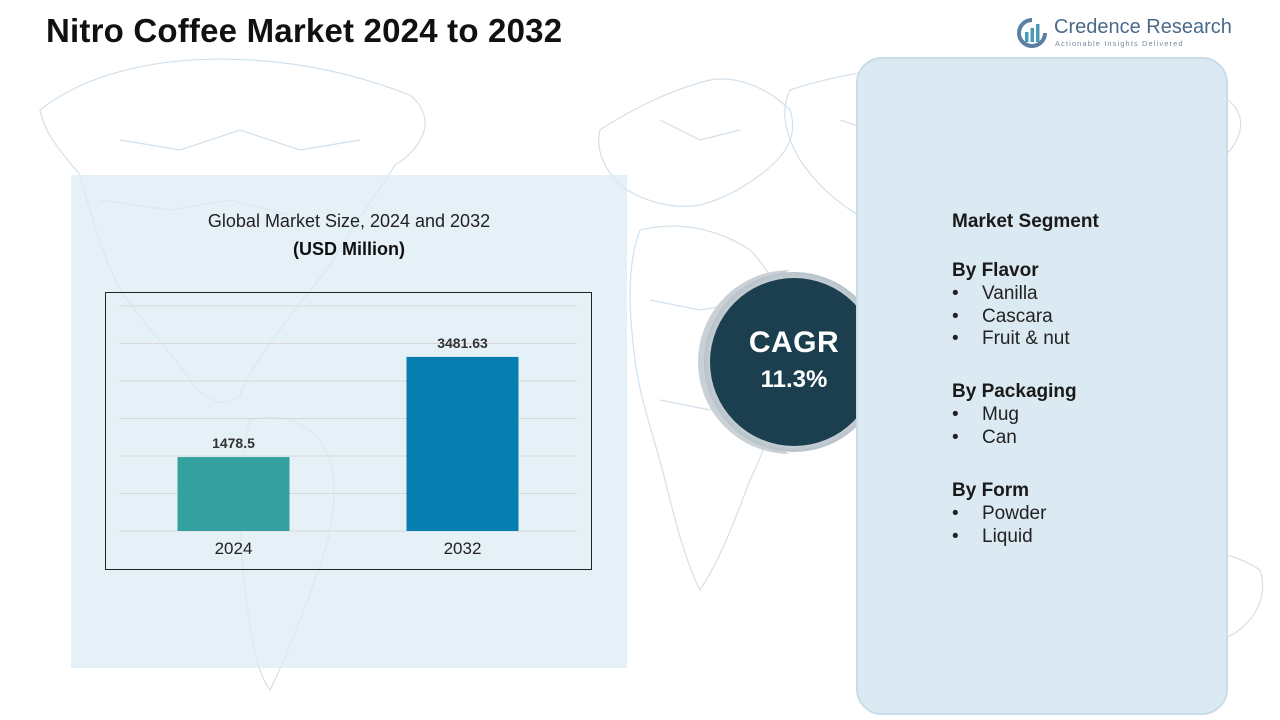 This screenshot has height=720, width=1280. I want to click on segment-group-title: By Packaging, so click(1014, 391).